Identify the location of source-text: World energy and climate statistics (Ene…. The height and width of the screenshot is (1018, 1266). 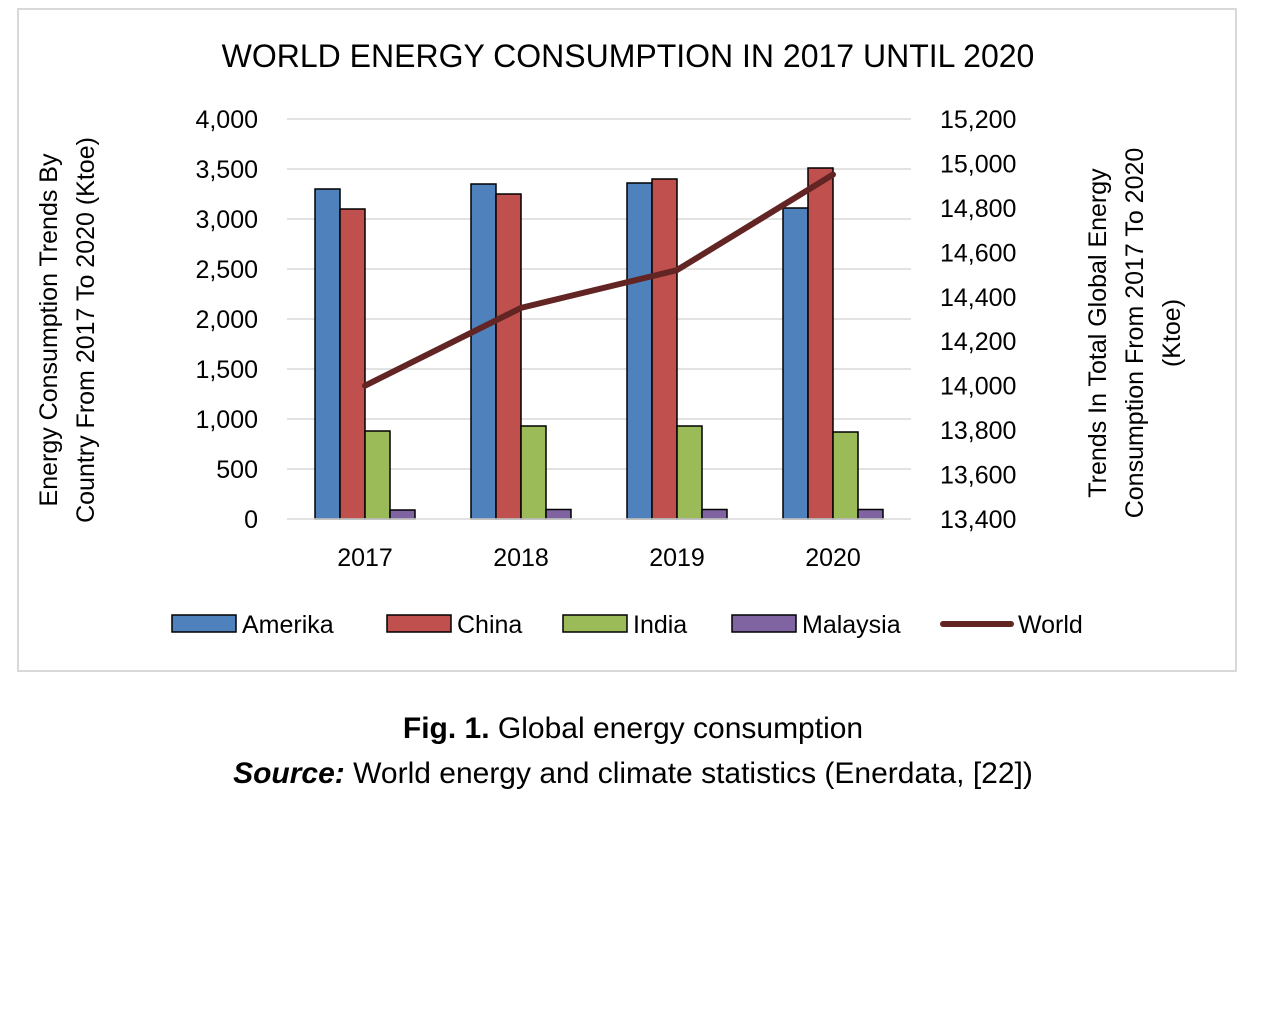
(688, 773).